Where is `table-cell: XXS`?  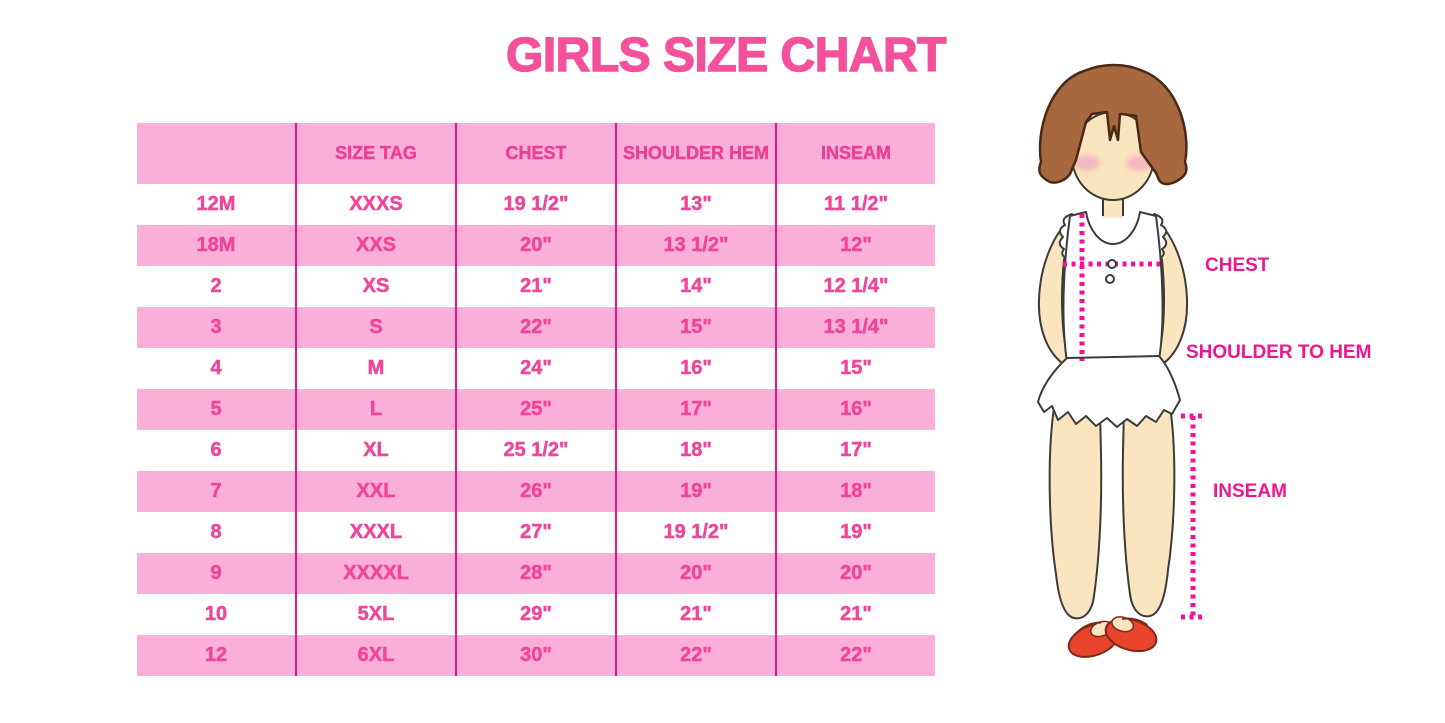
table-cell: XXS is located at coordinates (375, 245).